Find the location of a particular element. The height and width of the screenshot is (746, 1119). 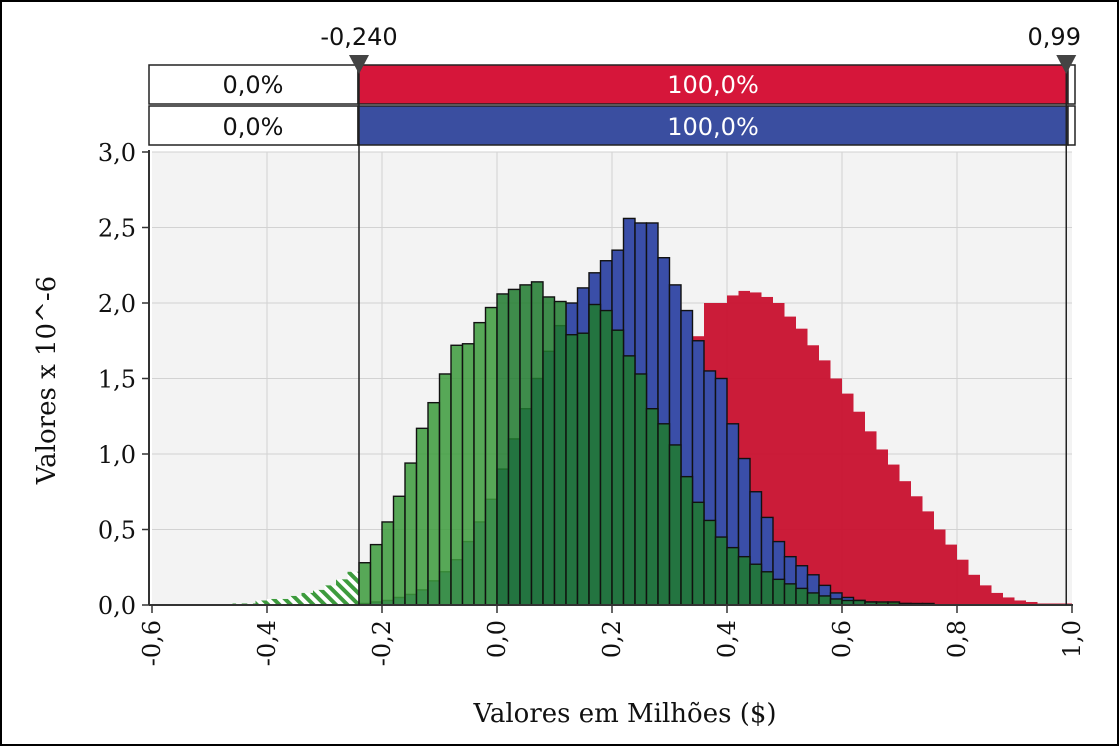

percent-bar-1-middle is located at coordinates (713, 84).